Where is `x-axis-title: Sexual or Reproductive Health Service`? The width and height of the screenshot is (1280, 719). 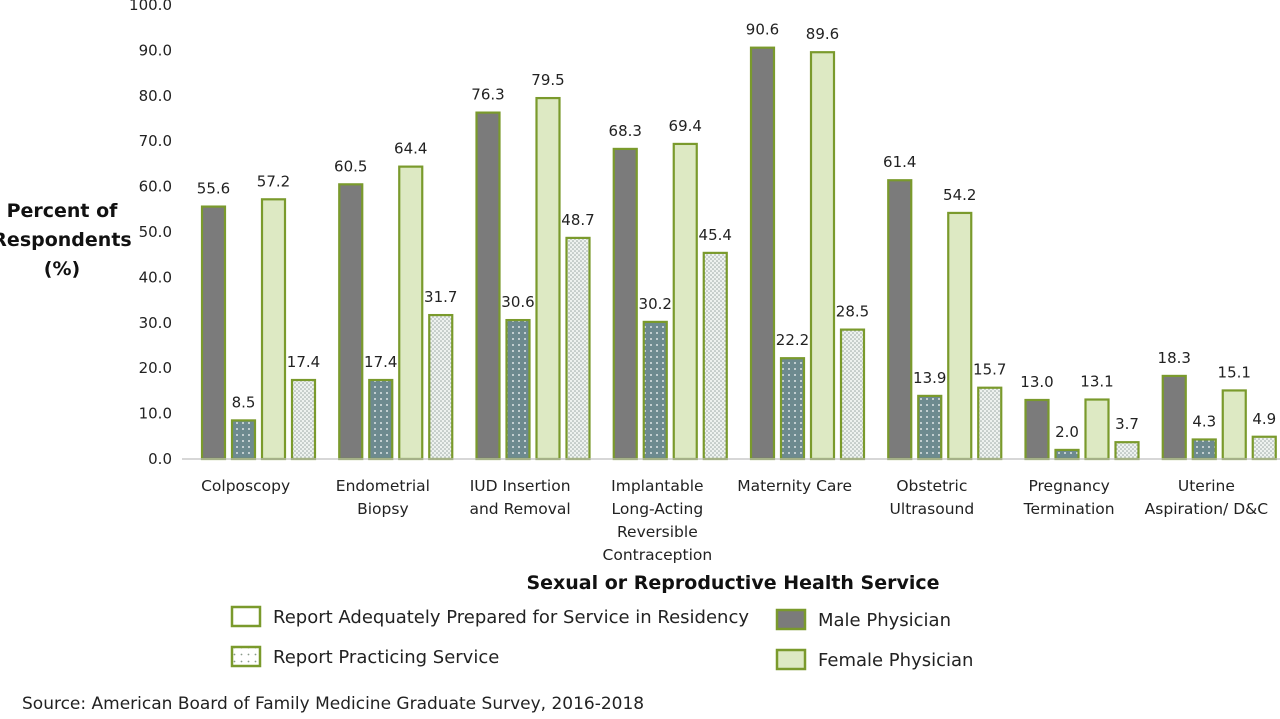
x-axis-title: Sexual or Reproductive Health Service is located at coordinates (732, 583).